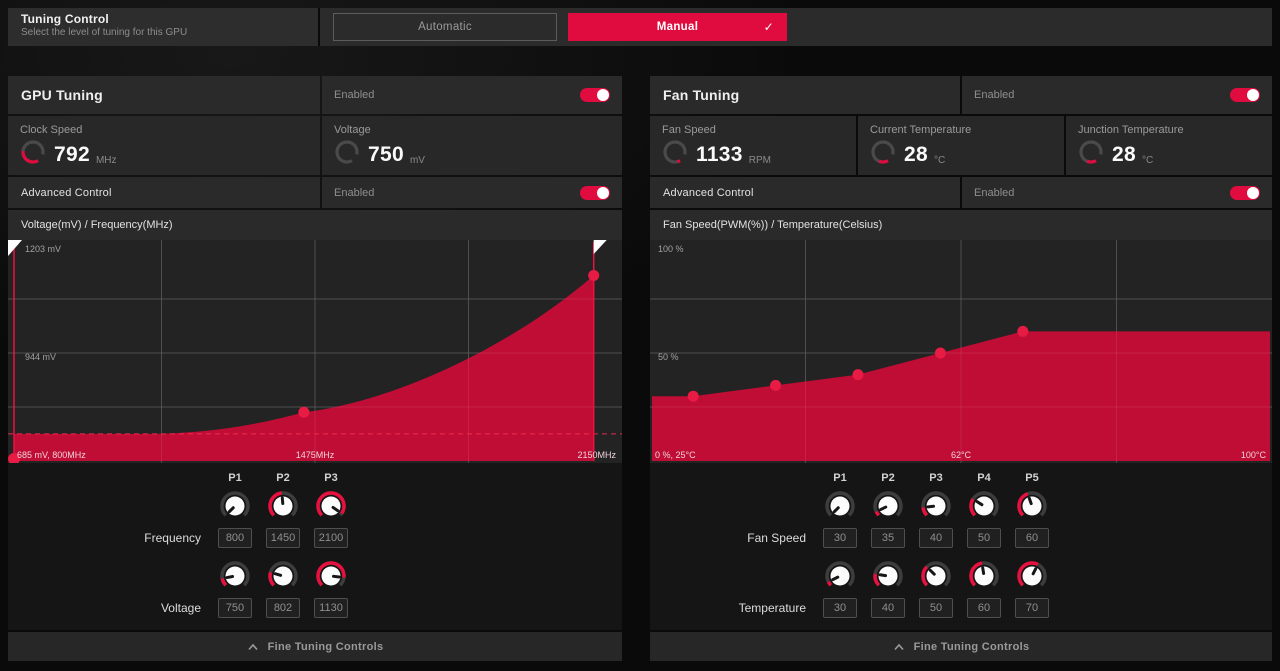  What do you see at coordinates (315, 225) in the screenshot?
I see `vf-chart-title: Voltage(mV) / Frequency(MHz)` at bounding box center [315, 225].